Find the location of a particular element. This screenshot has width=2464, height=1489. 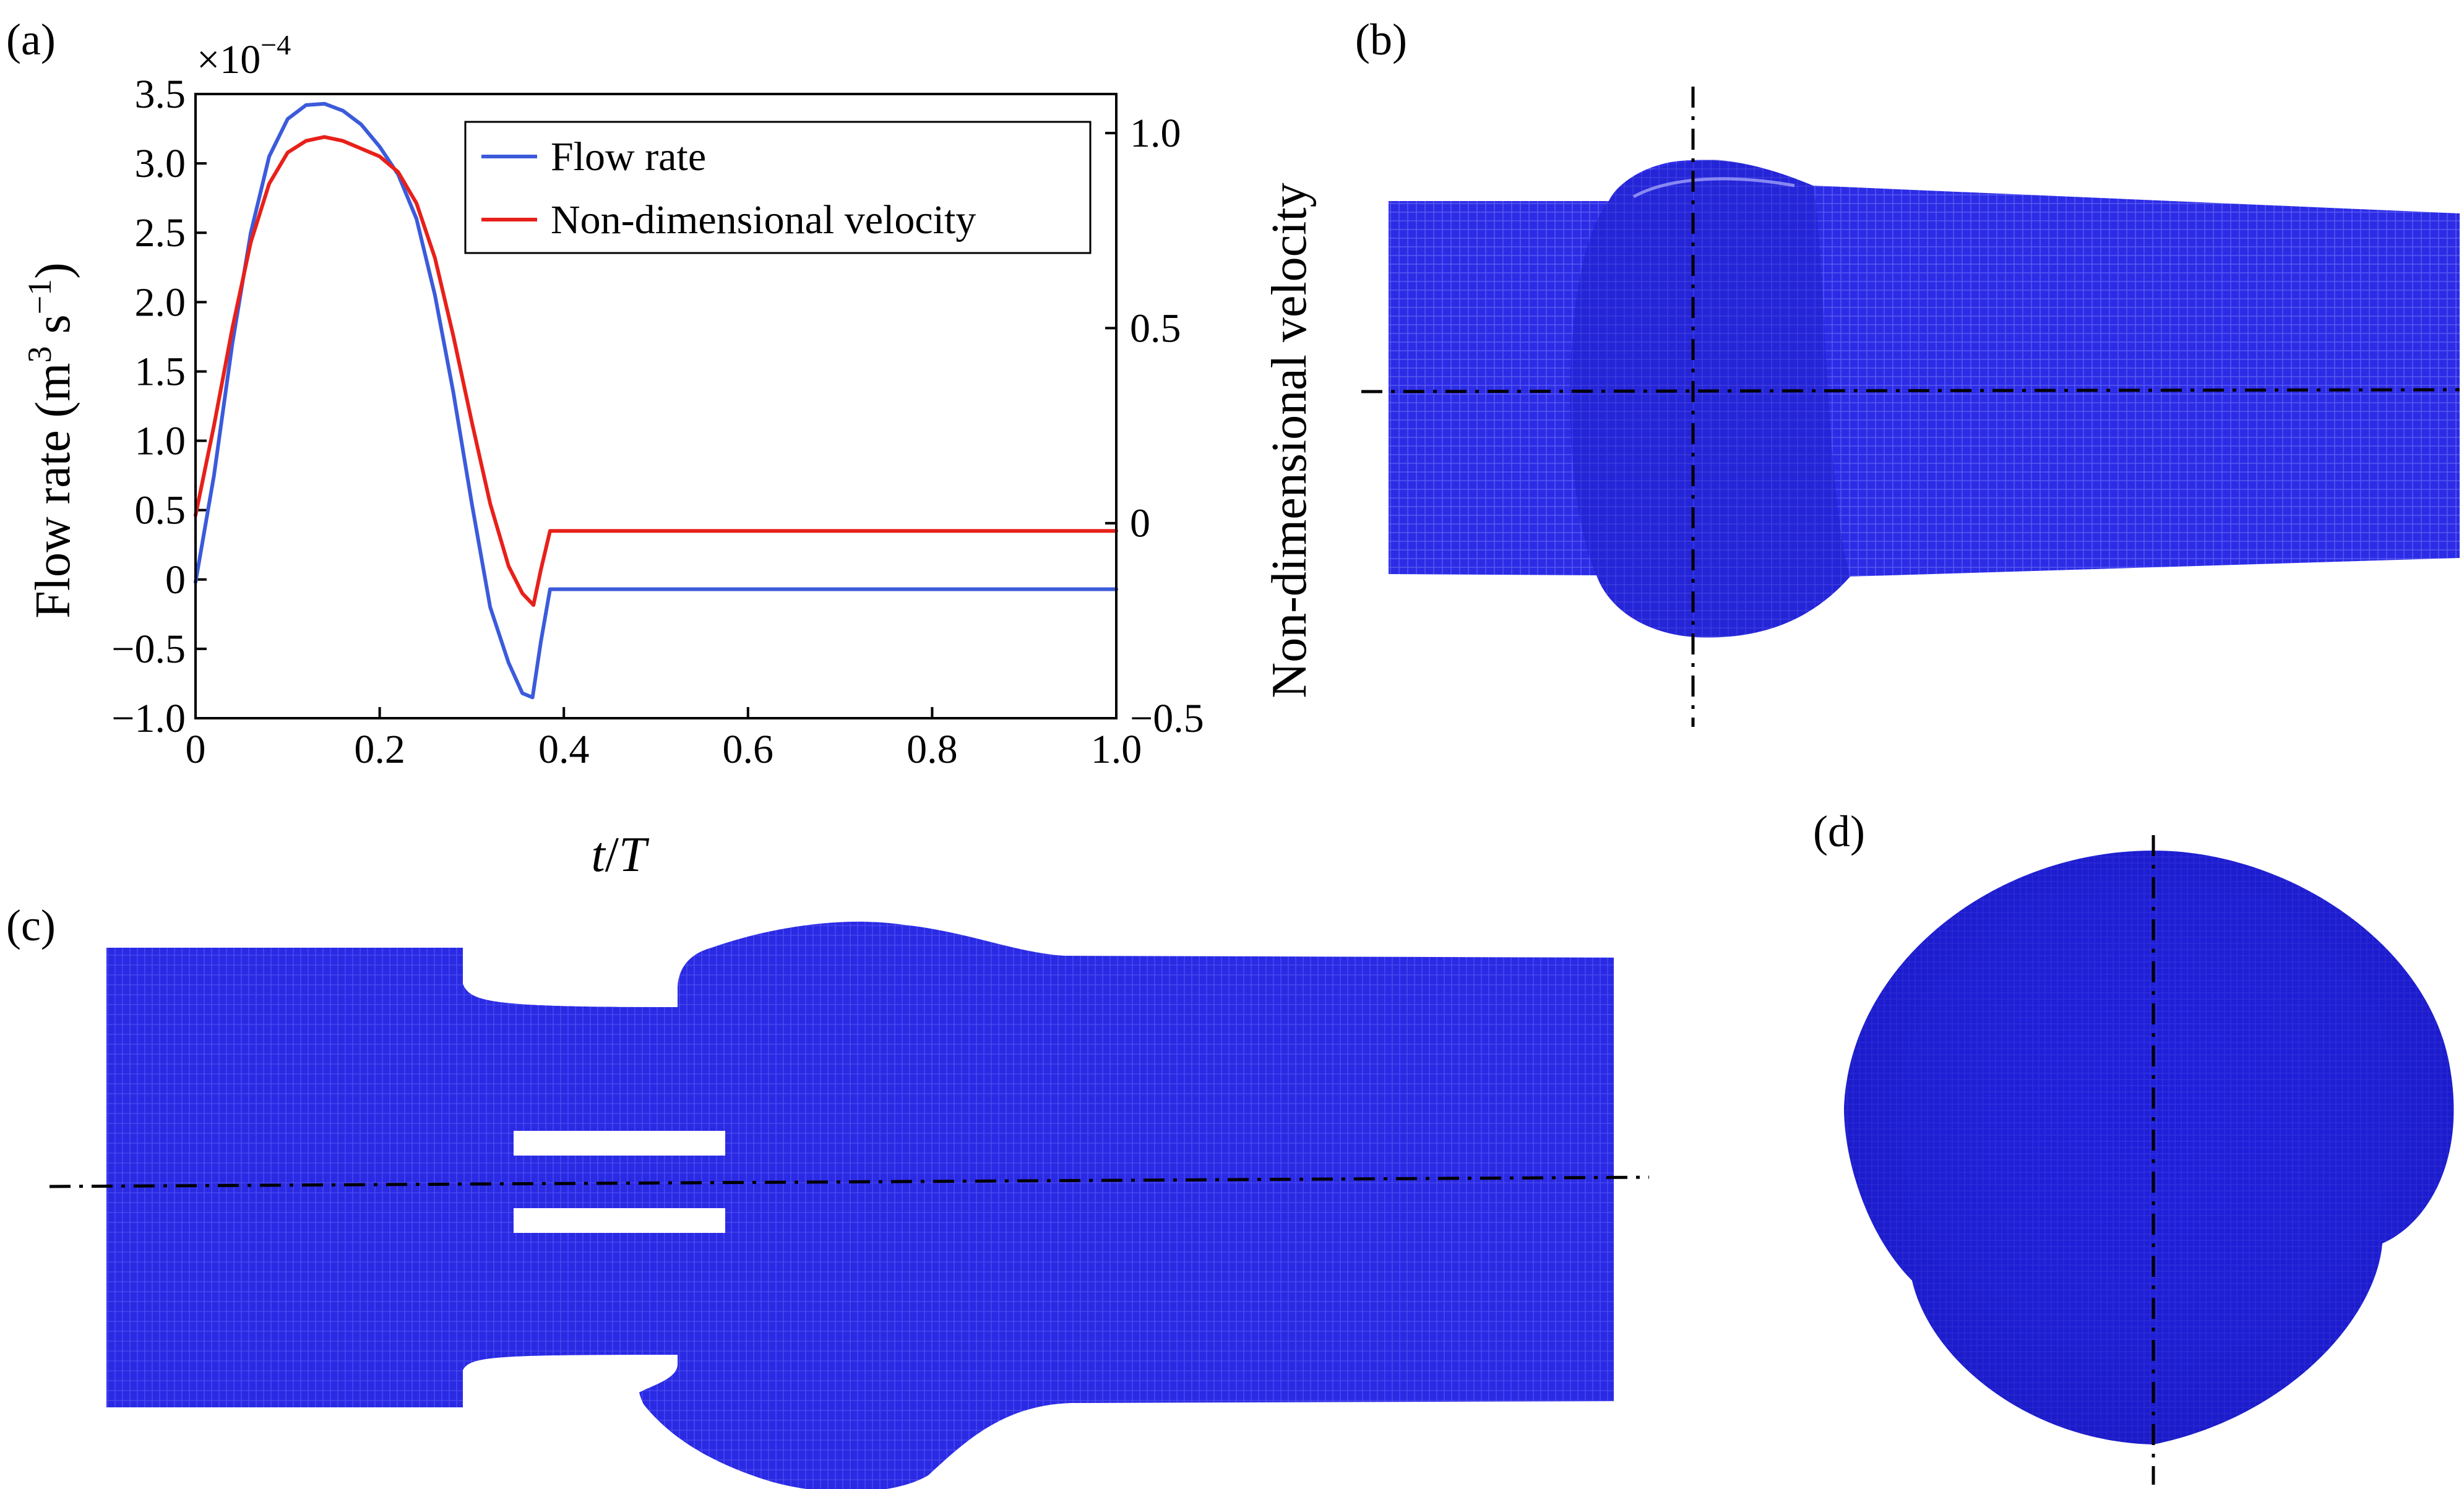

y-right-tick-label: 0 is located at coordinates (1140, 524).